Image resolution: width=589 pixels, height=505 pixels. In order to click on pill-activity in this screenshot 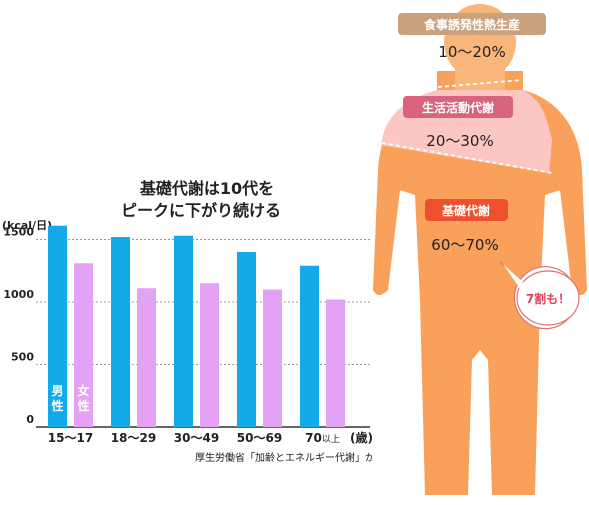, I will do `click(458, 107)`.